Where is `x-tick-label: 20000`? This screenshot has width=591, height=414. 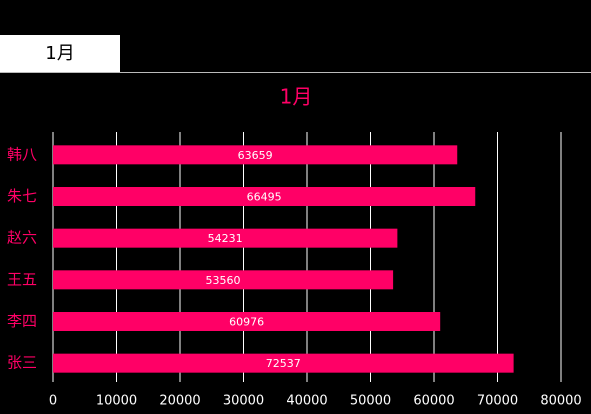 x-tick-label: 20000 is located at coordinates (179, 401).